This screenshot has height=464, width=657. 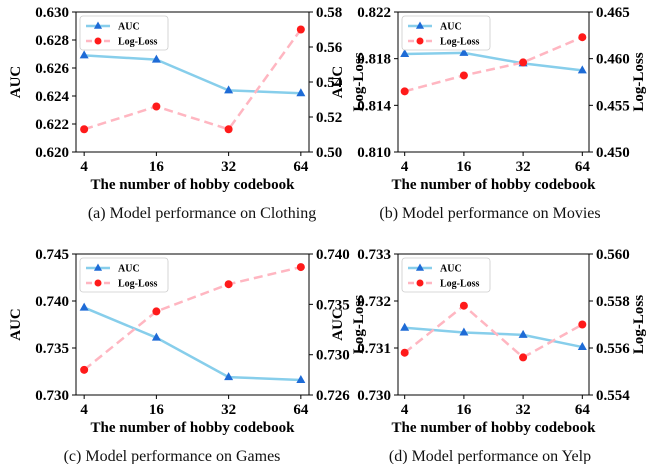 What do you see at coordinates (52, 97) in the screenshot?
I see `left-tick-label: 0.624` at bounding box center [52, 97].